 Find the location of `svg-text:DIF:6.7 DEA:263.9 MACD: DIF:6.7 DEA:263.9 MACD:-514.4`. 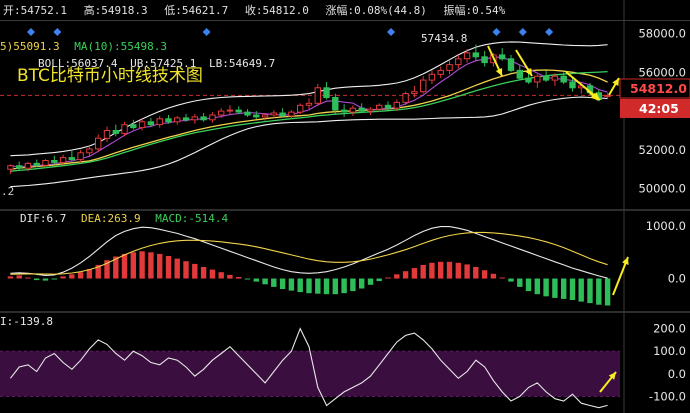

svg-text:DIF:6.7 DEA:263.9 MACD: DIF:6.7 DEA:263.9 MACD:-514.4 is located at coordinates (124, 218).